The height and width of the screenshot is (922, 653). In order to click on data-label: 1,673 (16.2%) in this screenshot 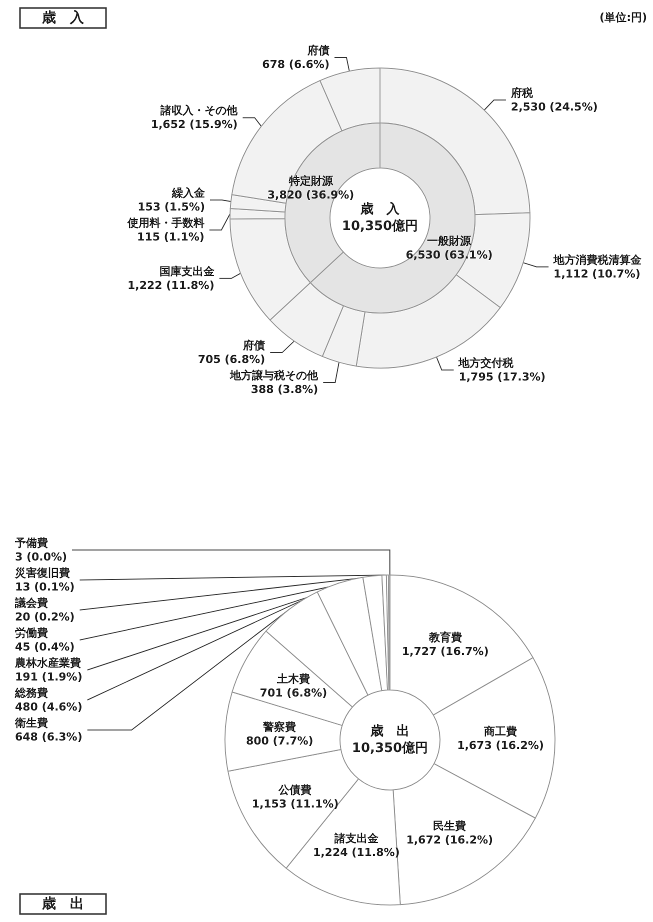, I will do `click(500, 745)`.